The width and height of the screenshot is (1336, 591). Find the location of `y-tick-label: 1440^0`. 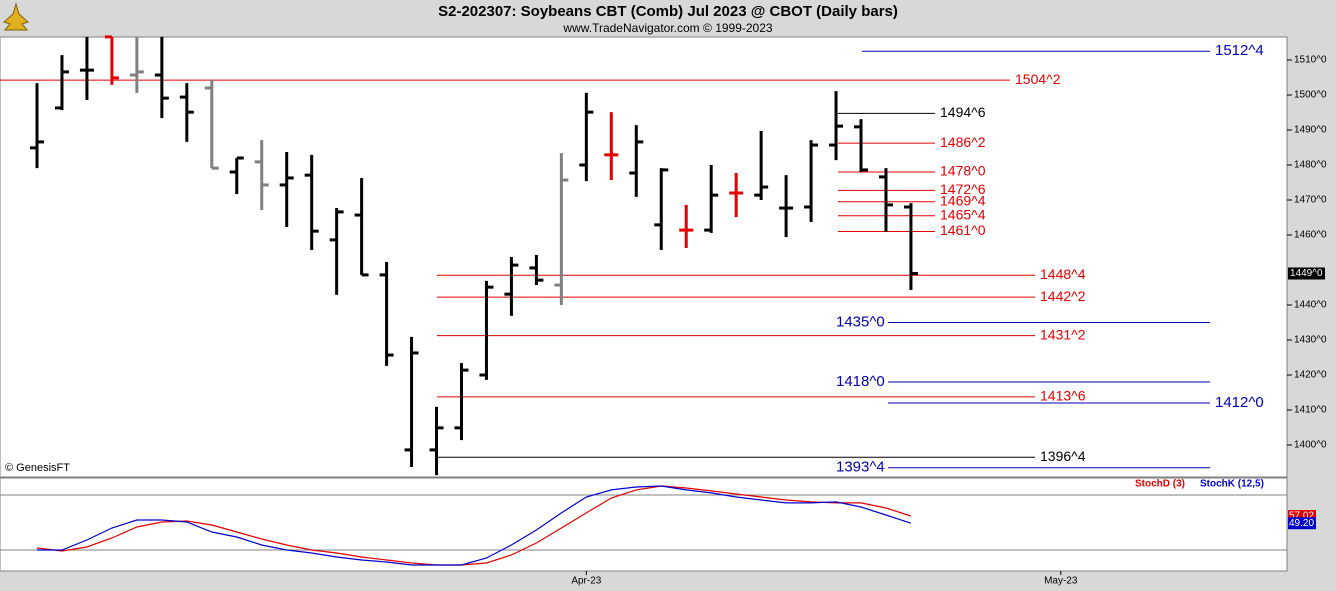

y-tick-label: 1440^0 is located at coordinates (1310, 305).